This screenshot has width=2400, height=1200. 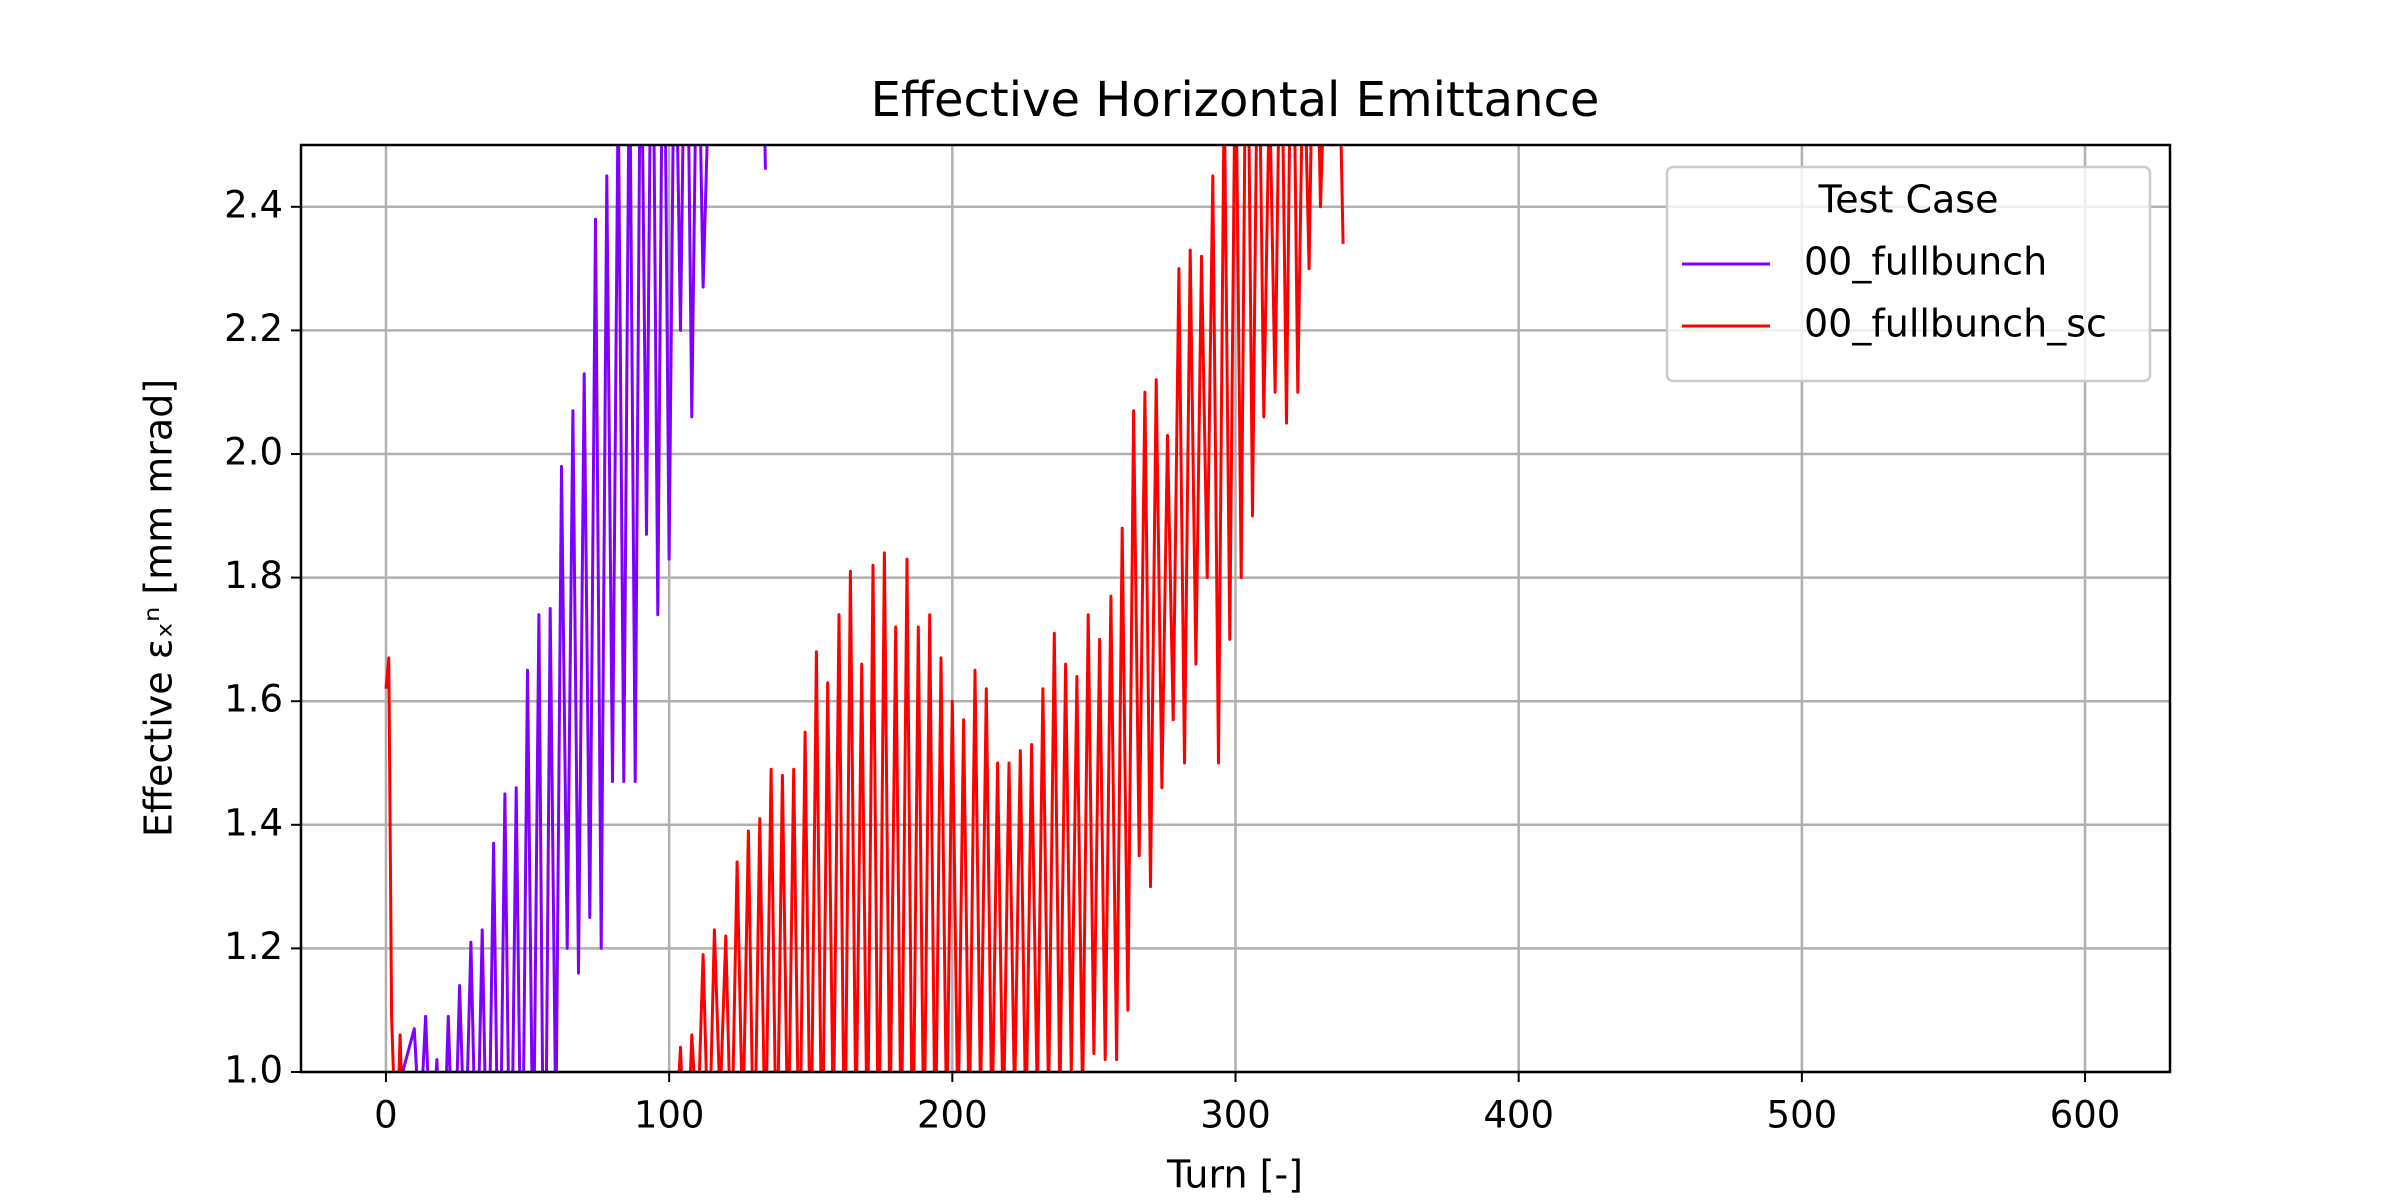 I want to click on x-tick-label: 0, so click(x=386, y=1115).